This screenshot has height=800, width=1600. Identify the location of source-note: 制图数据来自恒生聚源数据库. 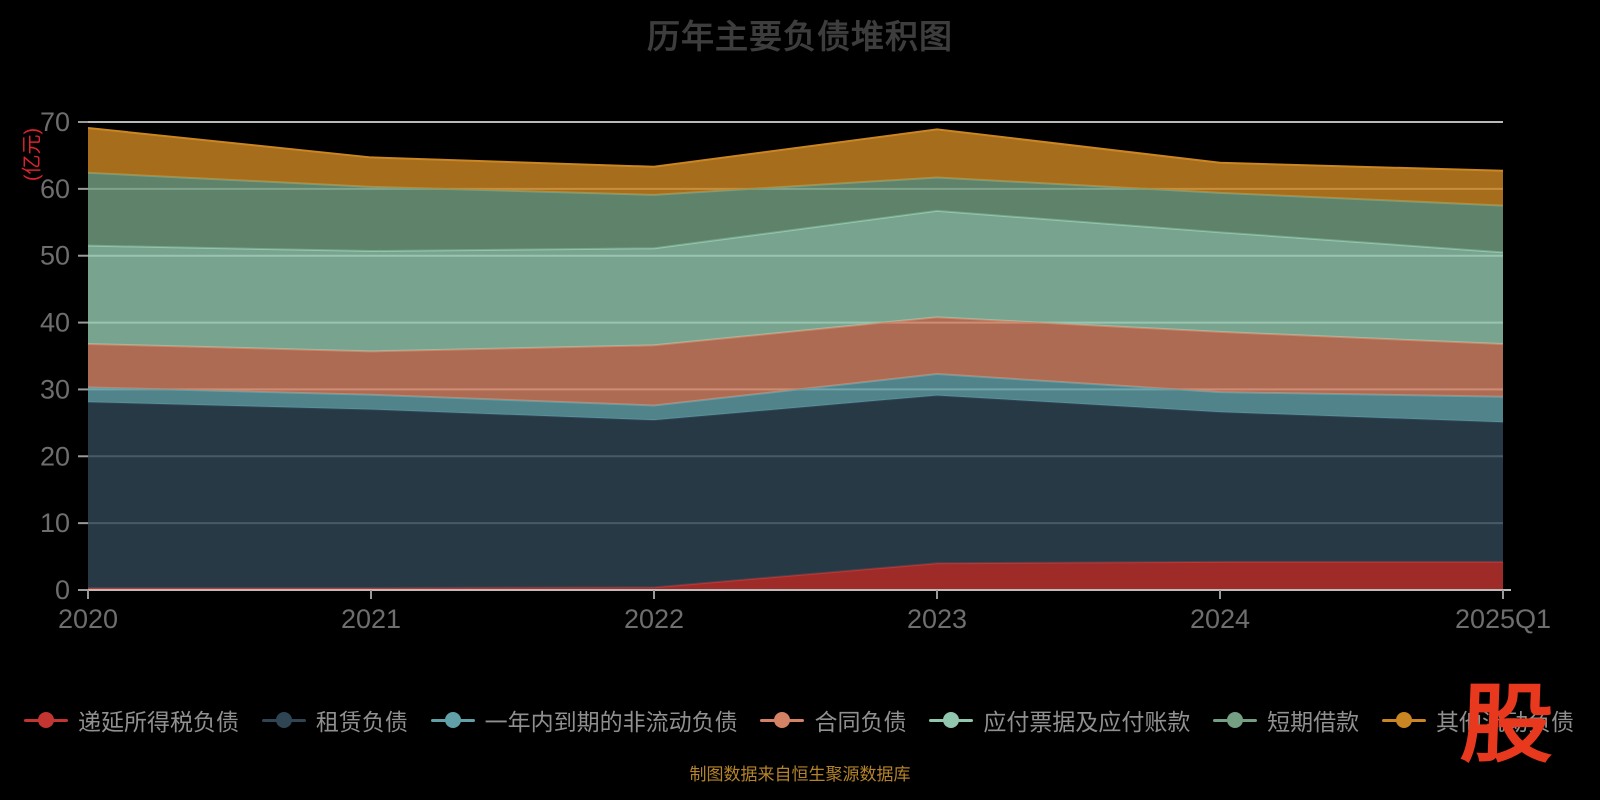
(800, 774).